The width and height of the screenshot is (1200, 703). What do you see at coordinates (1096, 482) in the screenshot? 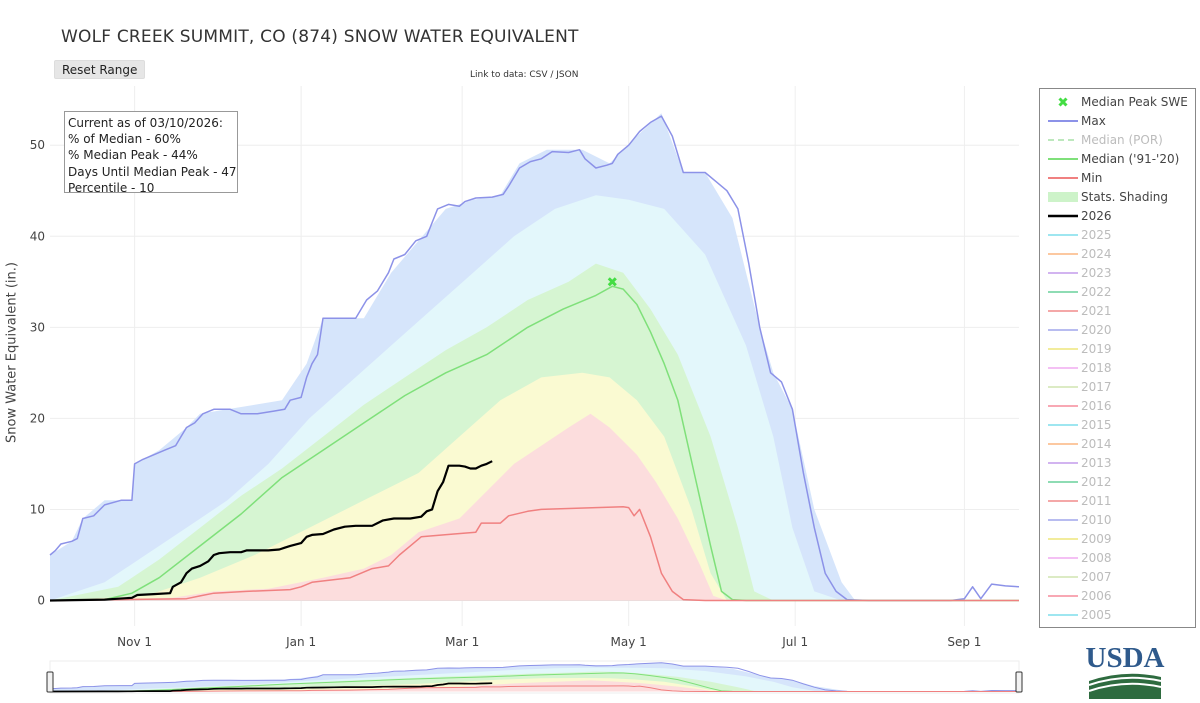
I see `legend-item-label: 2012` at bounding box center [1096, 482].